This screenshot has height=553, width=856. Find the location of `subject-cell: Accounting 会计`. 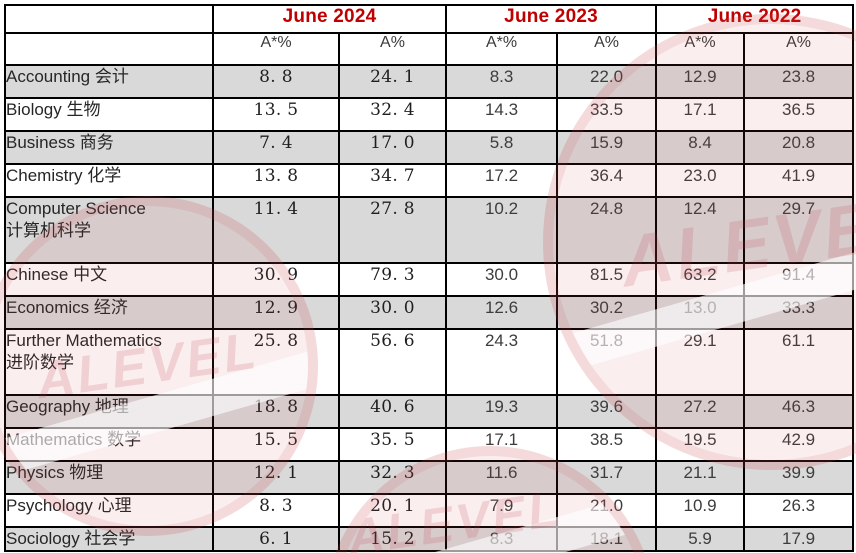

subject-cell: Accounting 会计 is located at coordinates (109, 81).